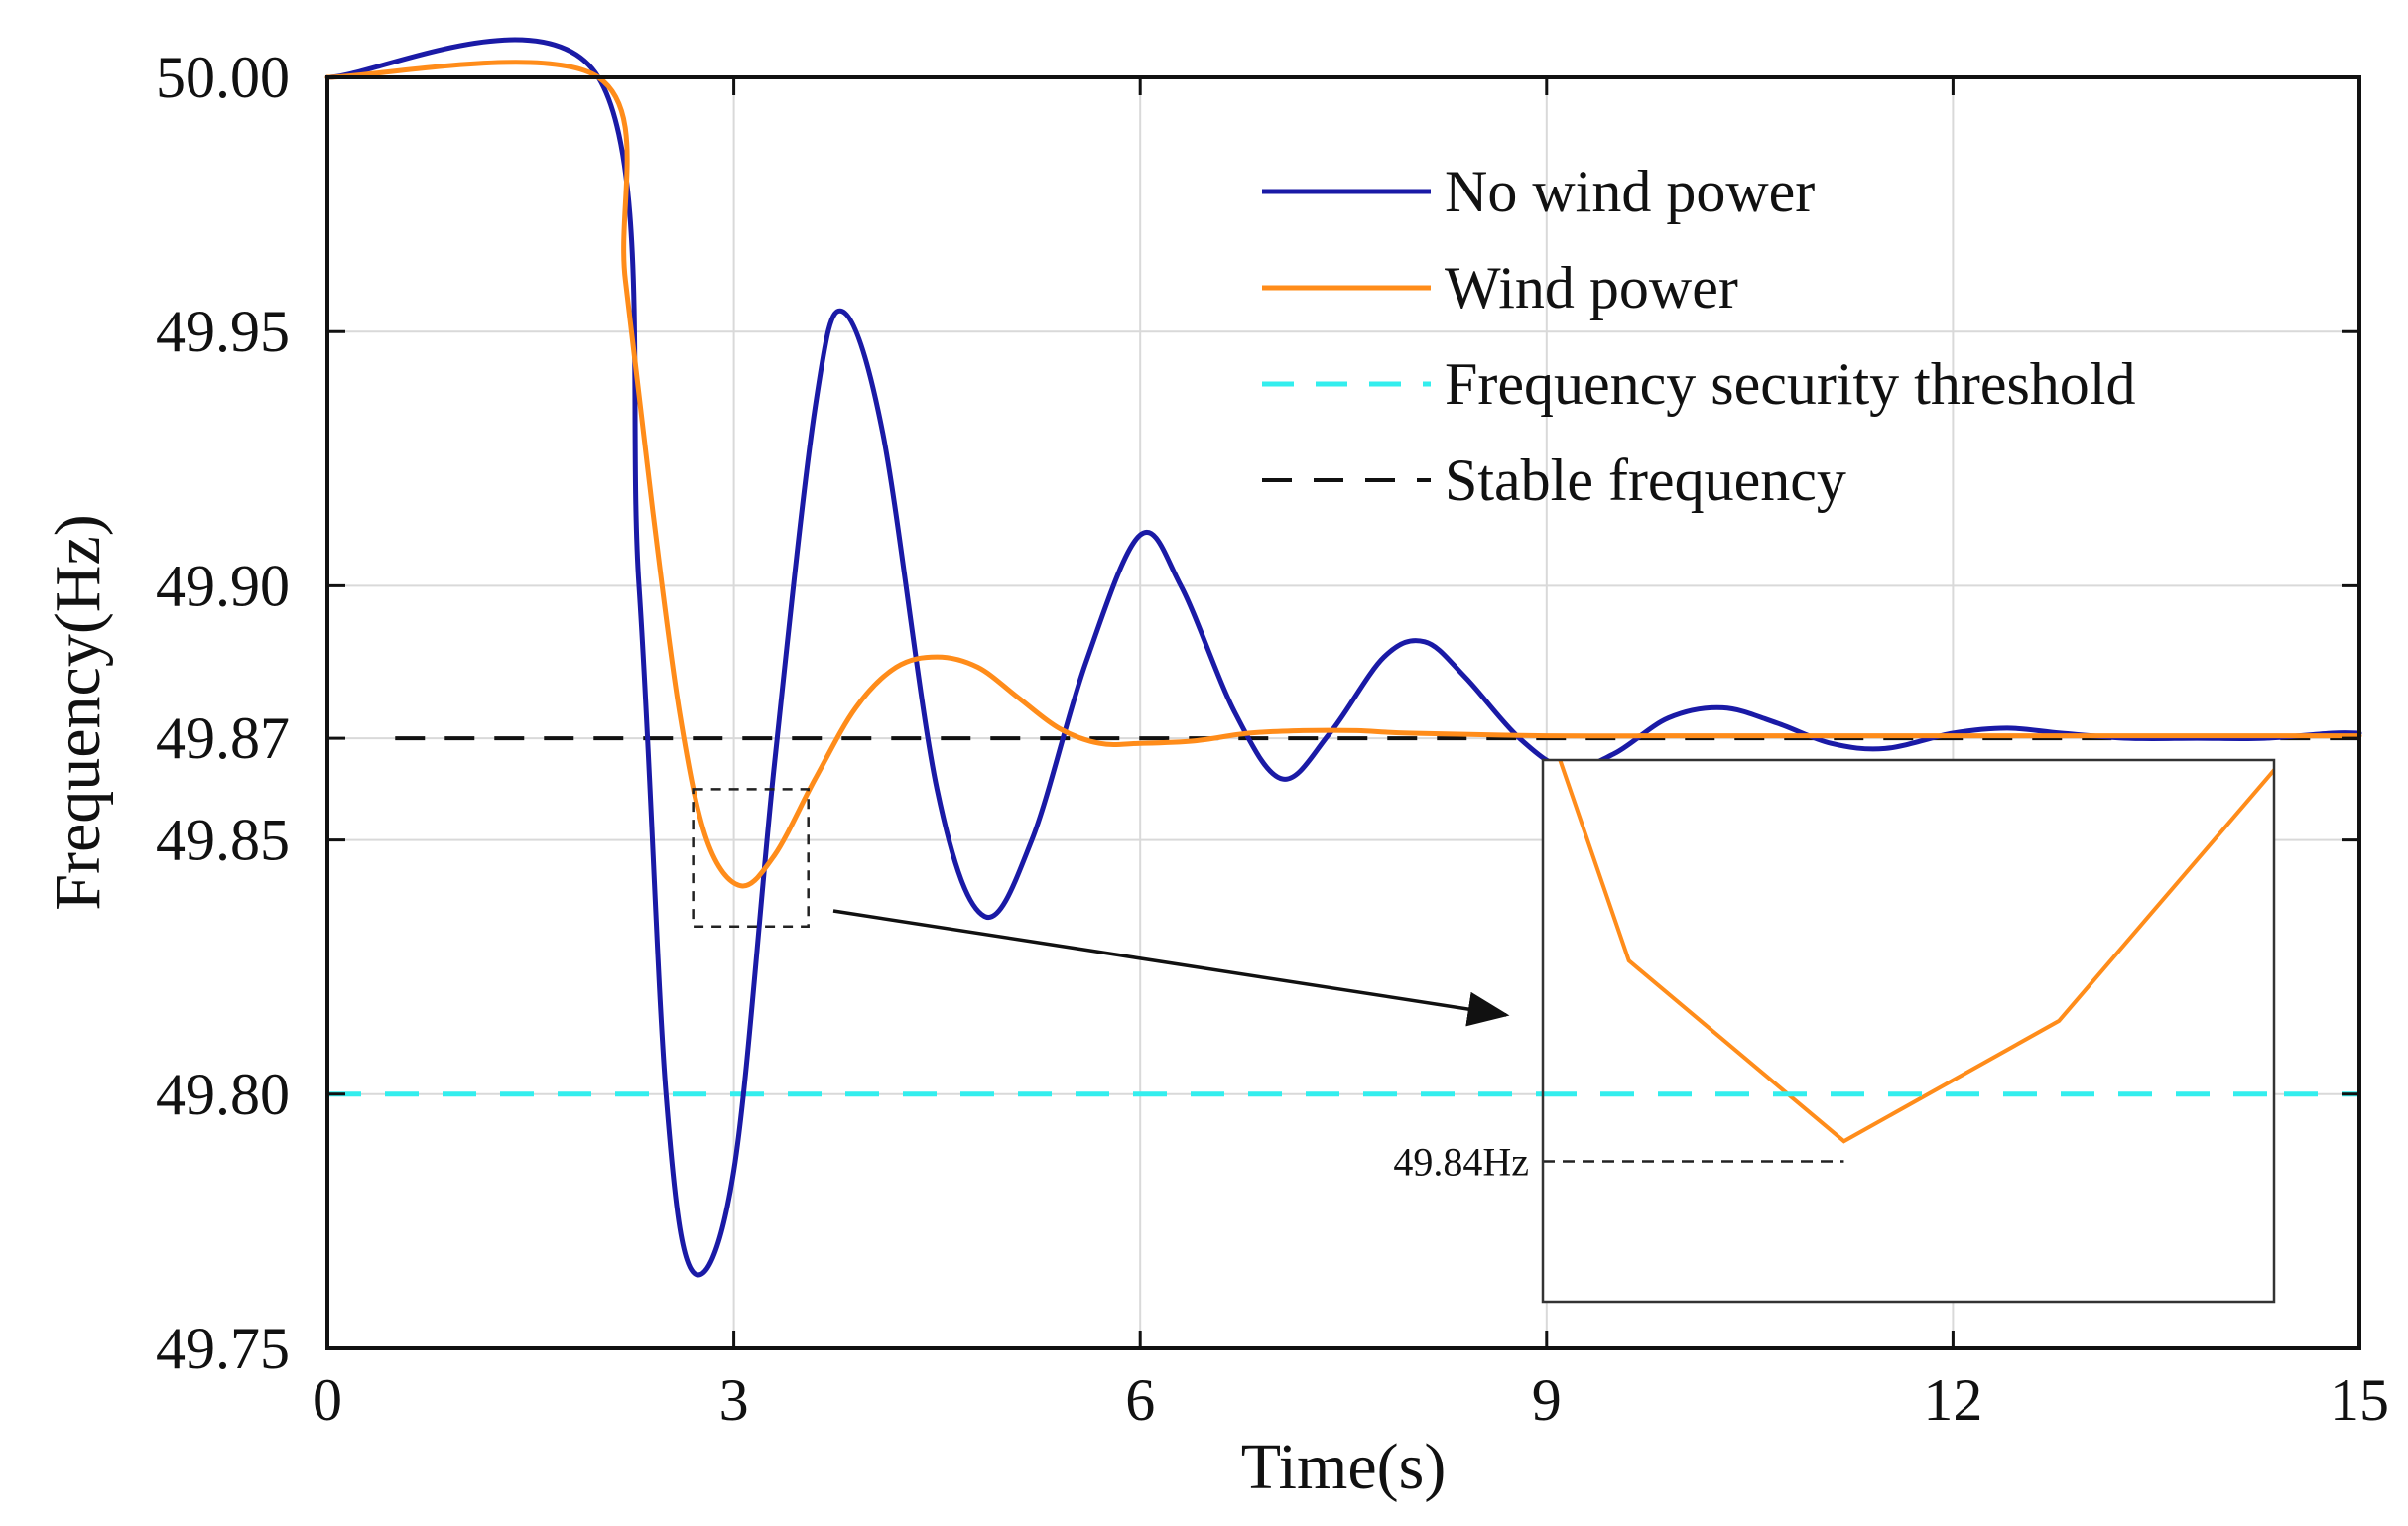 Image resolution: width=2408 pixels, height=1526 pixels. Describe the element at coordinates (223, 1348) in the screenshot. I see `y-tick-label: 49.75` at that location.